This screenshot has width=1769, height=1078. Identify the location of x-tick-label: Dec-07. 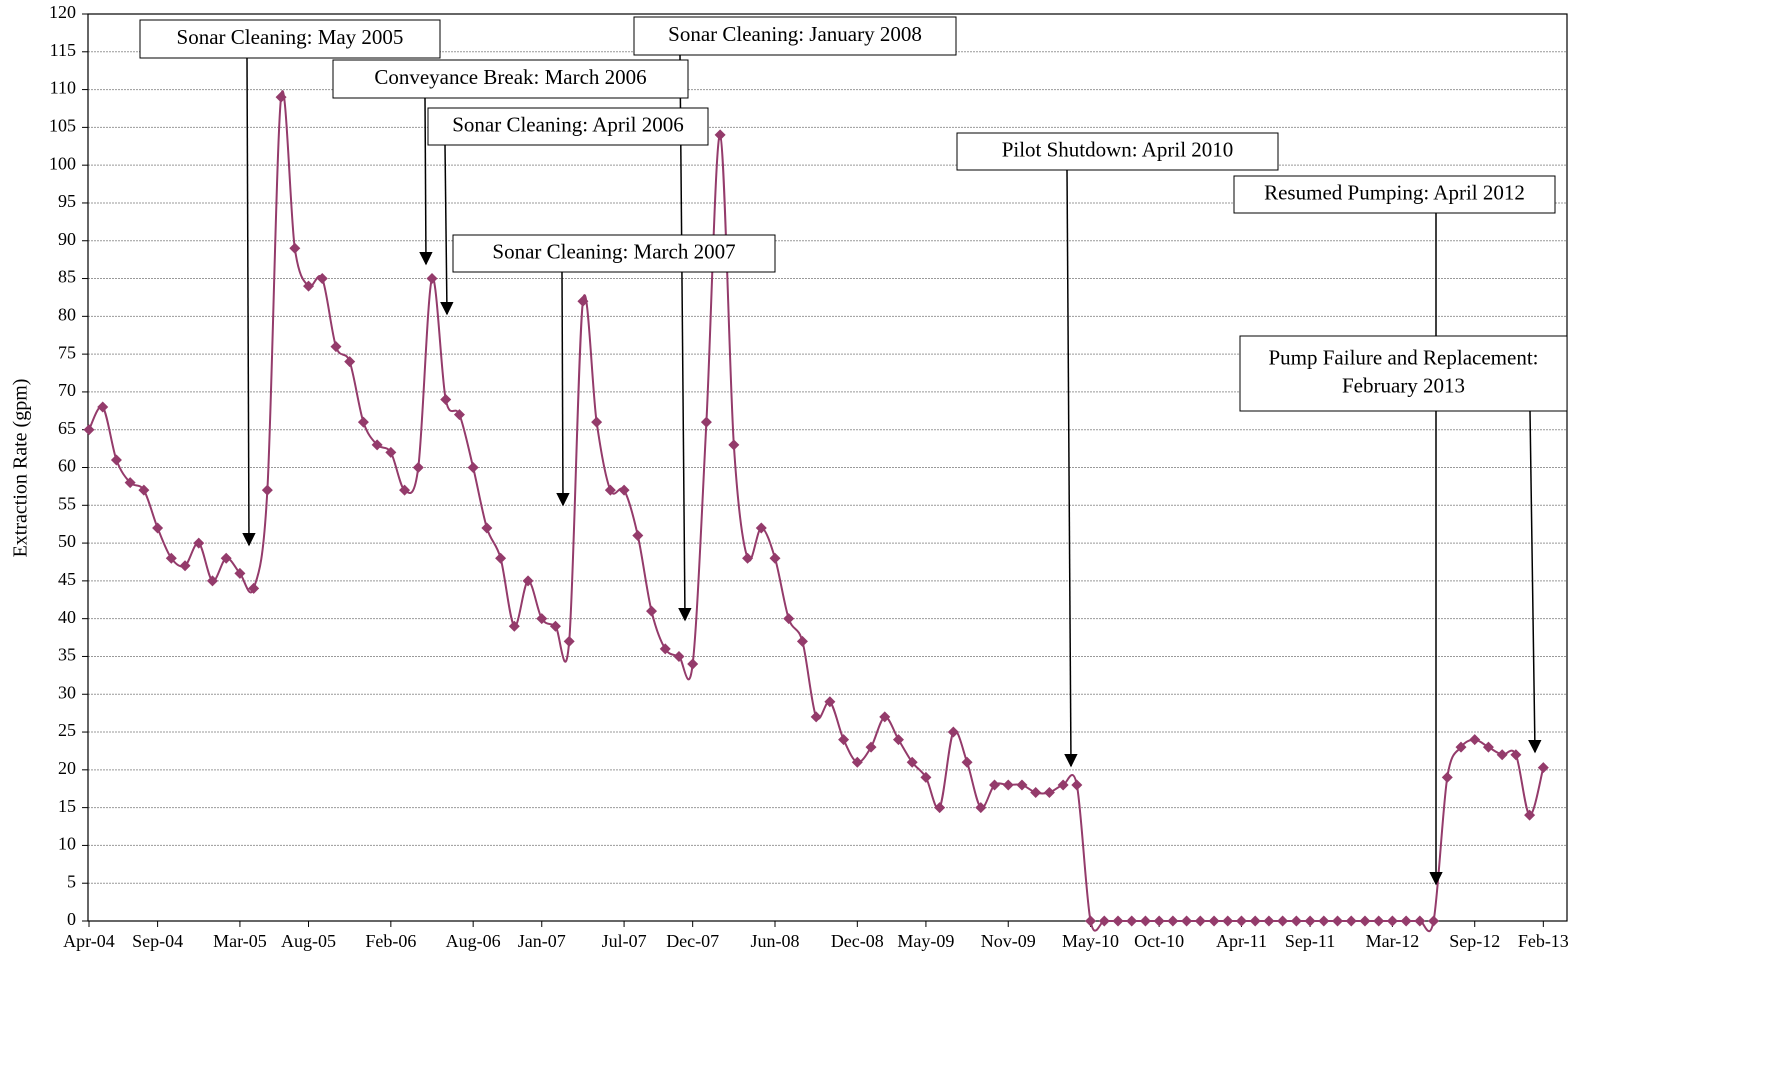
(692, 941).